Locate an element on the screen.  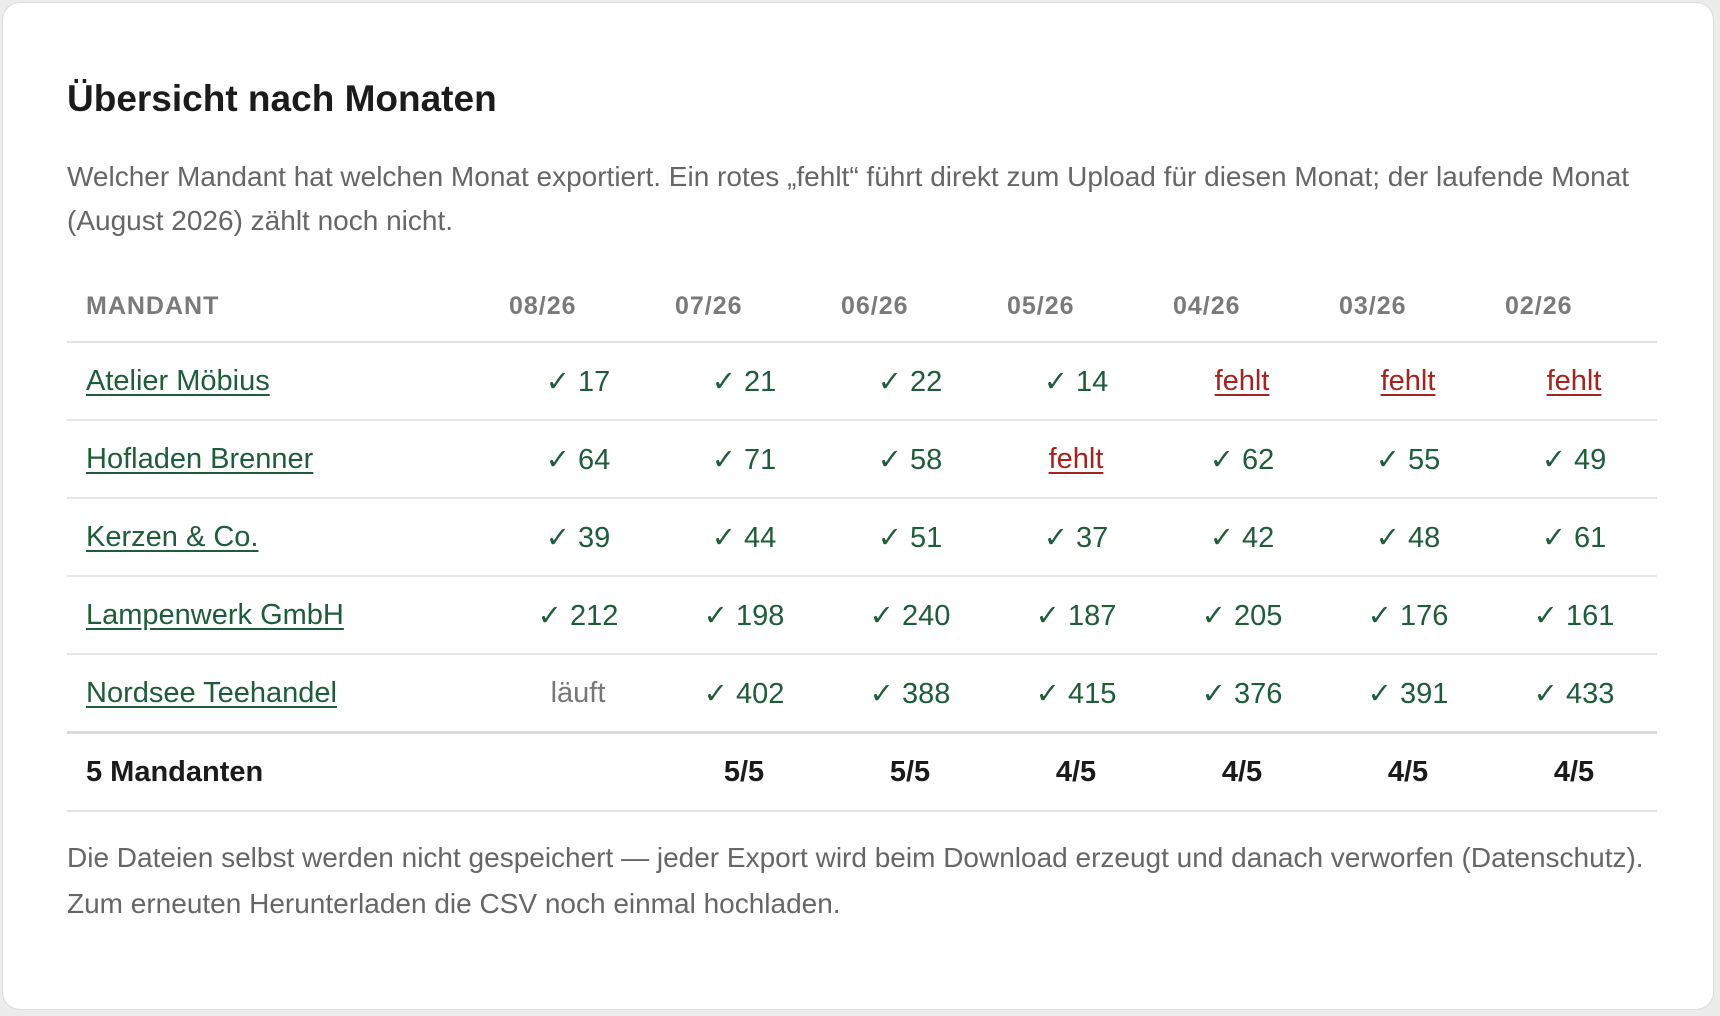
export-count: ✓ 176 is located at coordinates (1408, 615).